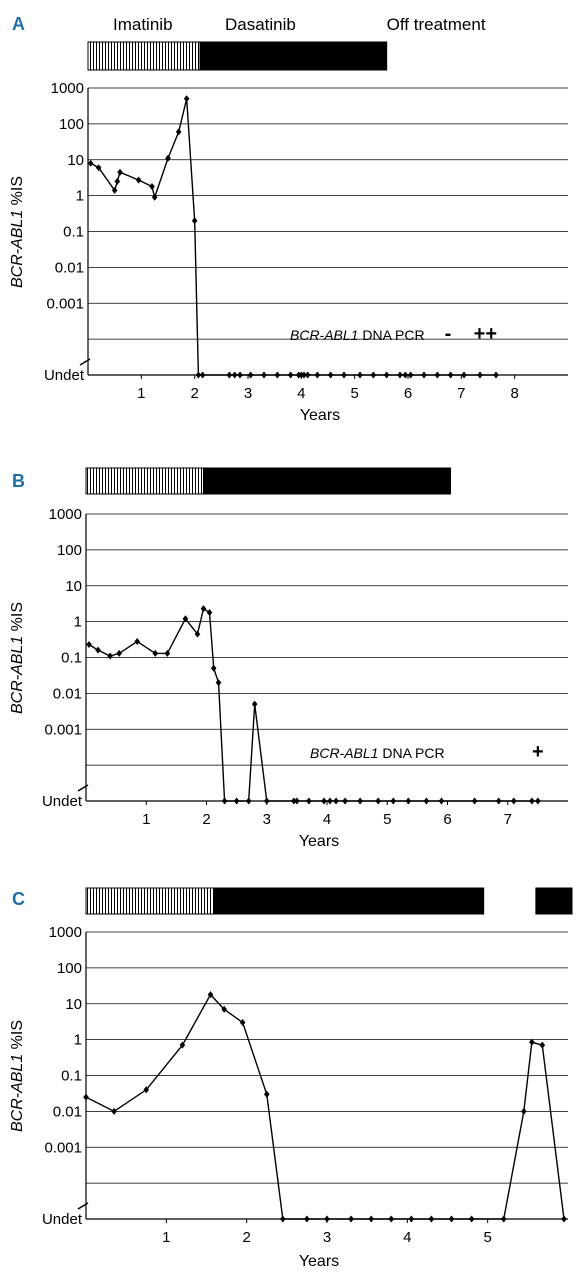 Image resolution: width=582 pixels, height=1280 pixels. I want to click on y-tick-label: 0.001, so click(65, 303).